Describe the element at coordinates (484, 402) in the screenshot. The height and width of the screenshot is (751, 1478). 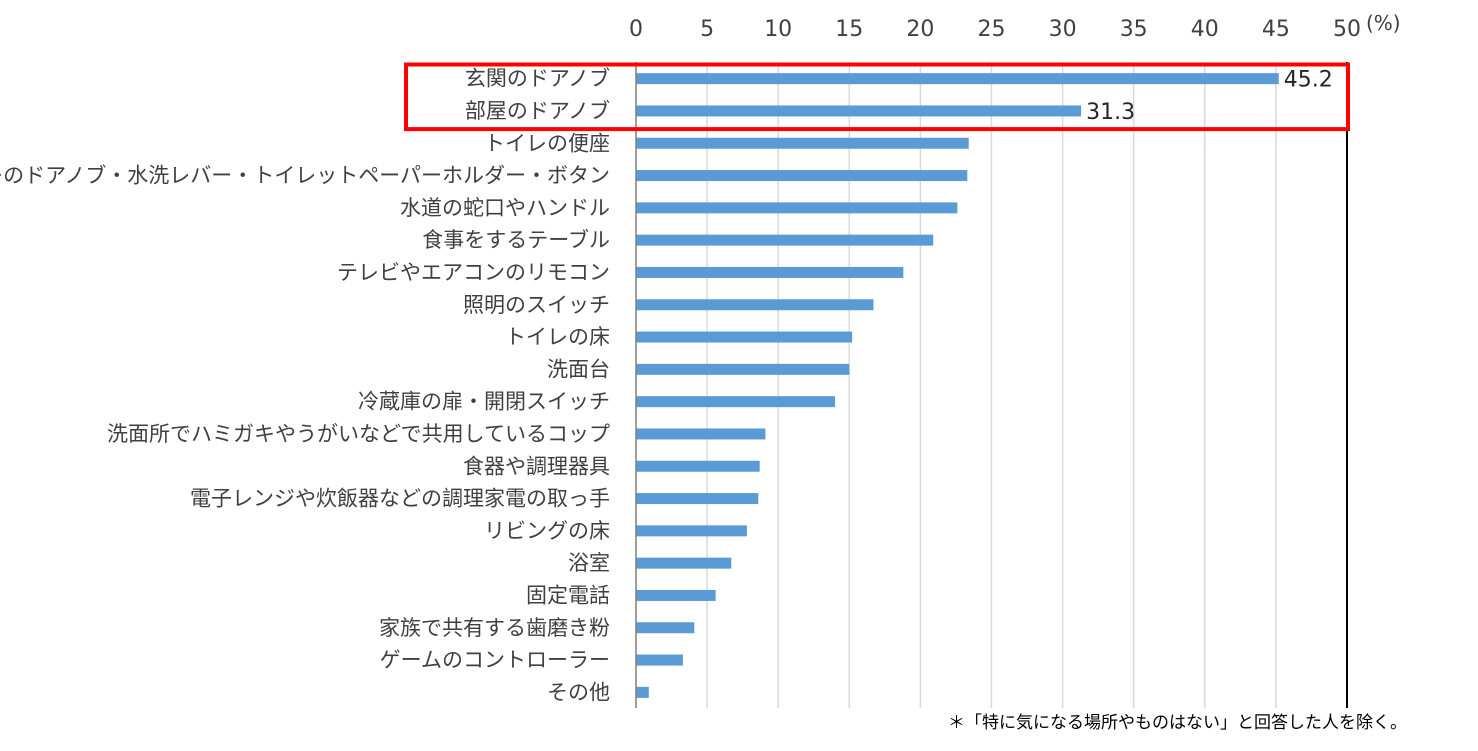
I see `category-label: 冷蔵庫の扉・開閉スイッチ` at that location.